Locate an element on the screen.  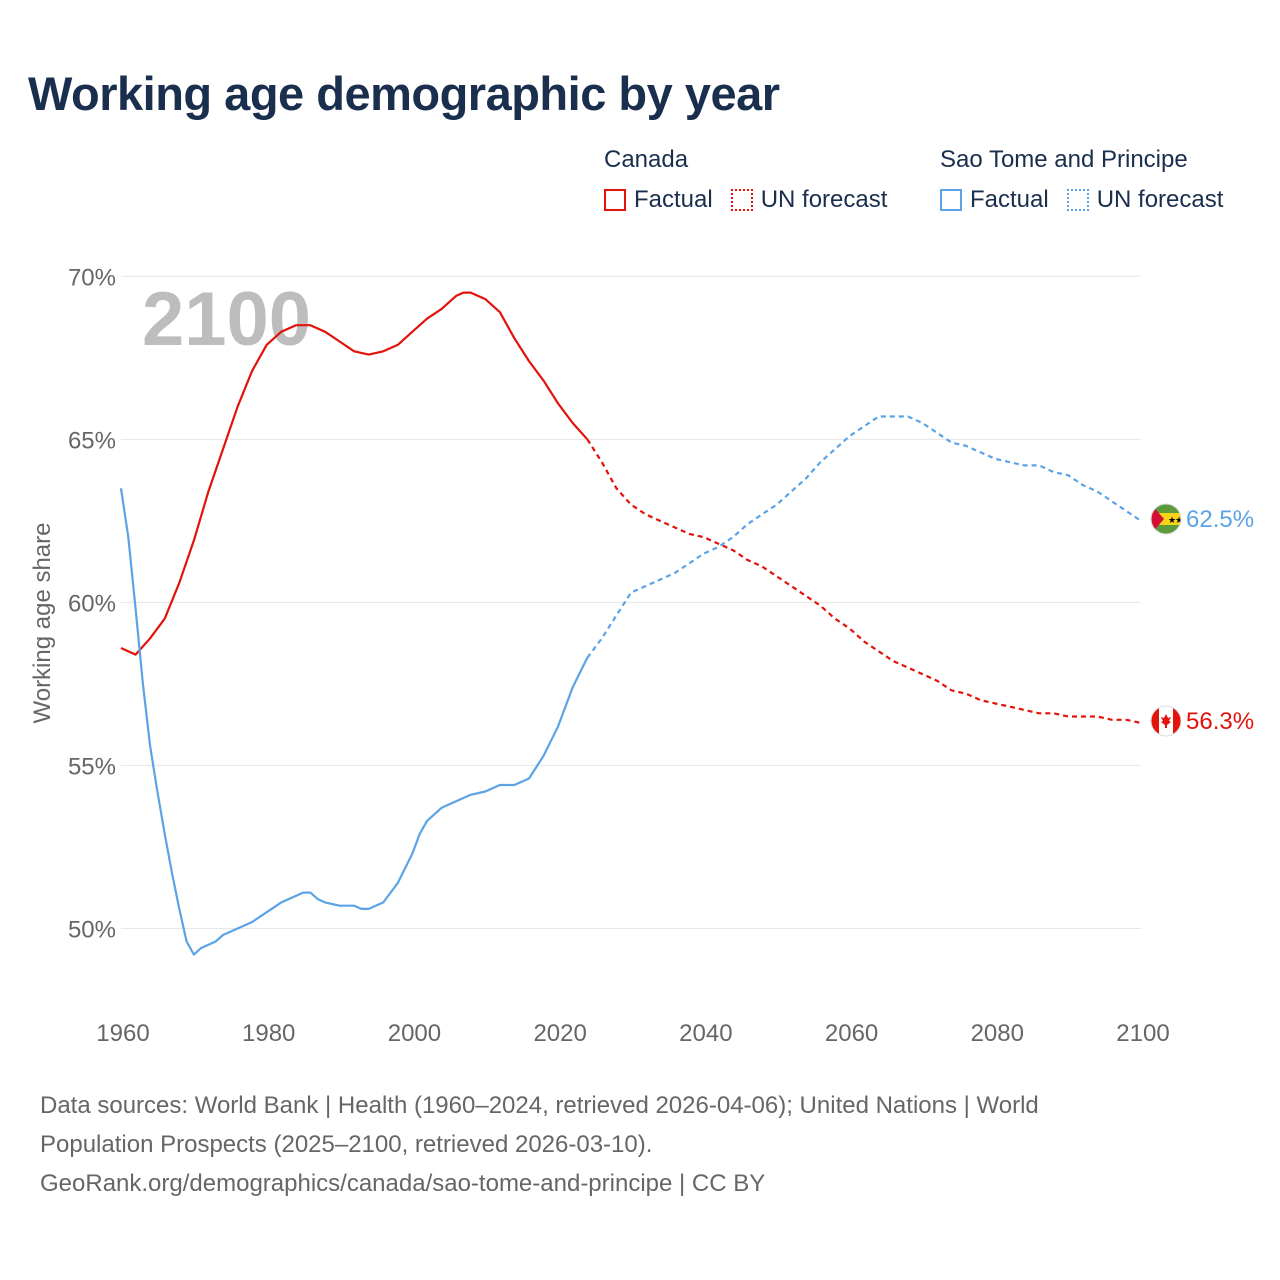
x-tick-label: 1960 is located at coordinates (122, 1033).